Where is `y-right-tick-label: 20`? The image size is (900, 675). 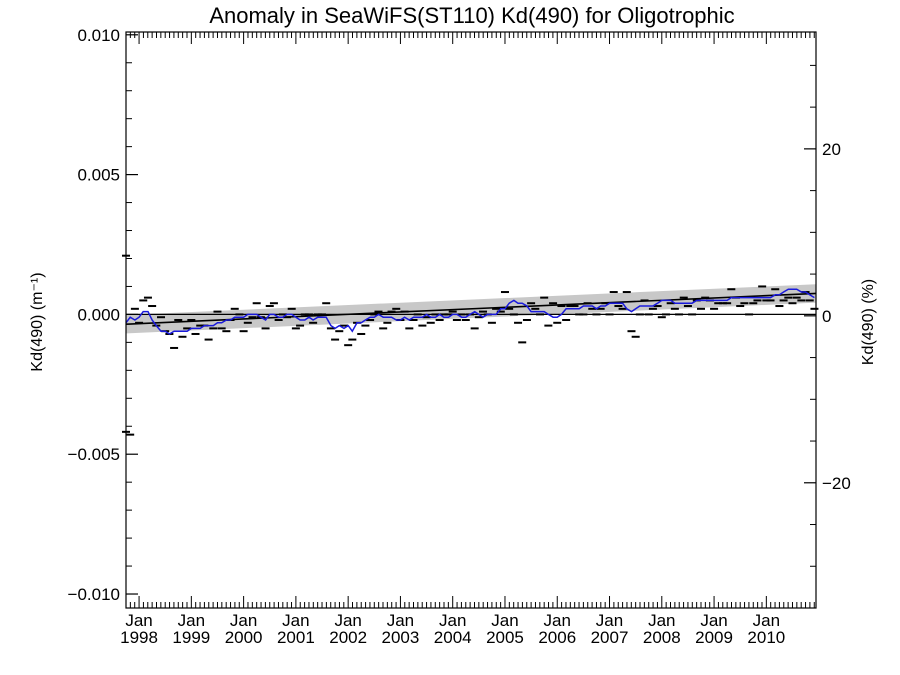
y-right-tick-label: 20 is located at coordinates (831, 149).